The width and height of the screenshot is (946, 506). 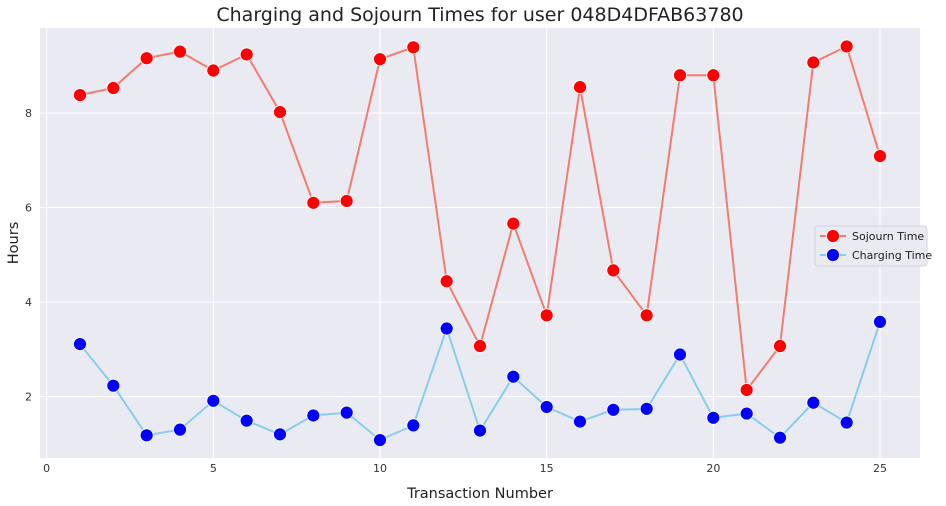 I want to click on x-tick-label: 10, so click(x=380, y=468).